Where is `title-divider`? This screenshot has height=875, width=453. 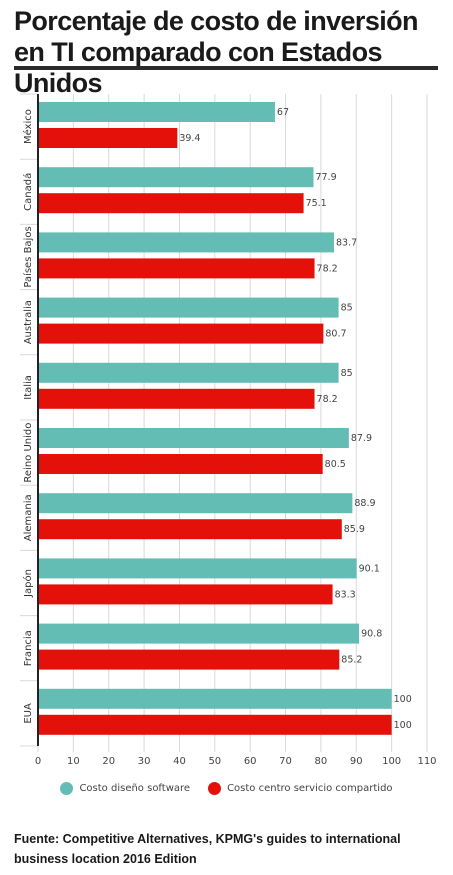 title-divider is located at coordinates (226, 68).